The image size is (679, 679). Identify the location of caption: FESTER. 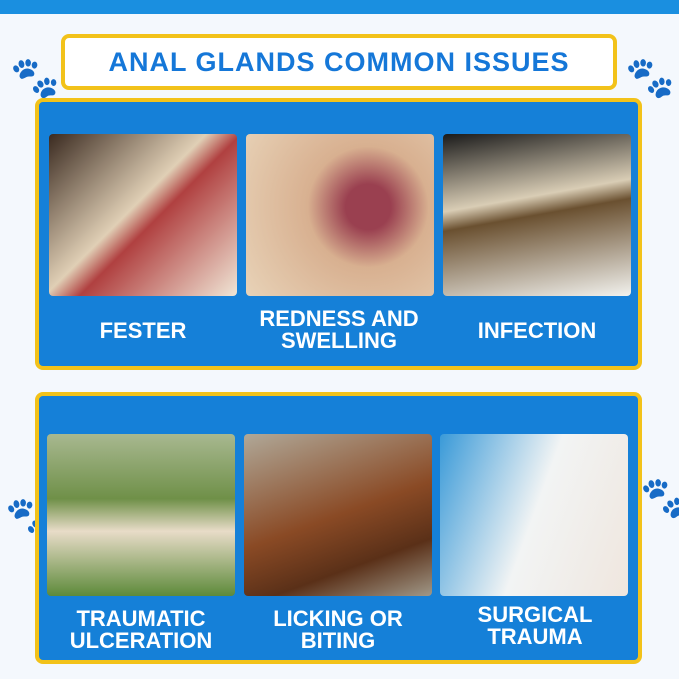
(143, 330).